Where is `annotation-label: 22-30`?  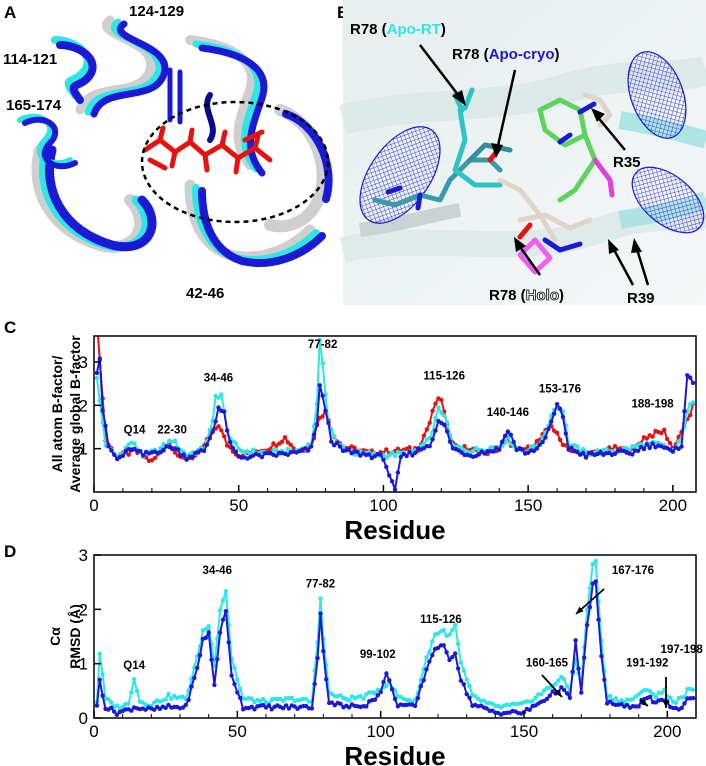 annotation-label: 22-30 is located at coordinates (171, 431).